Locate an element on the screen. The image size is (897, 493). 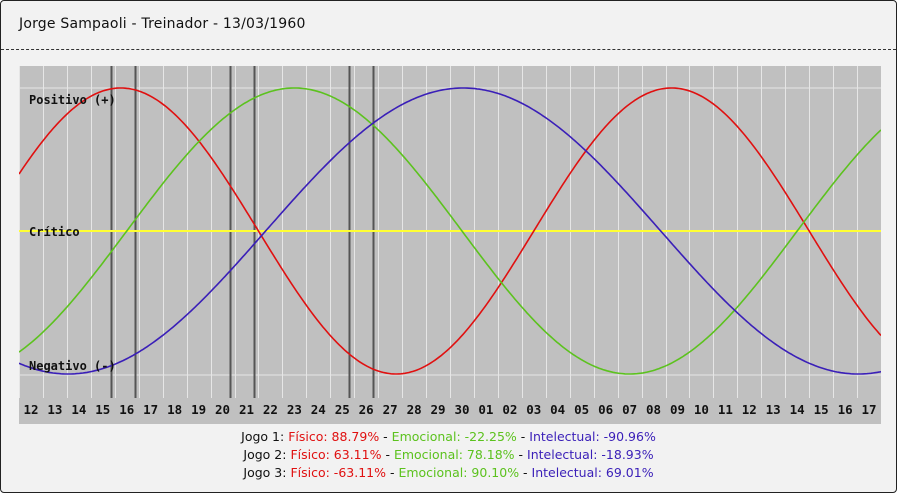
intelectual-value: Intelectual: -90.96% is located at coordinates (592, 436).